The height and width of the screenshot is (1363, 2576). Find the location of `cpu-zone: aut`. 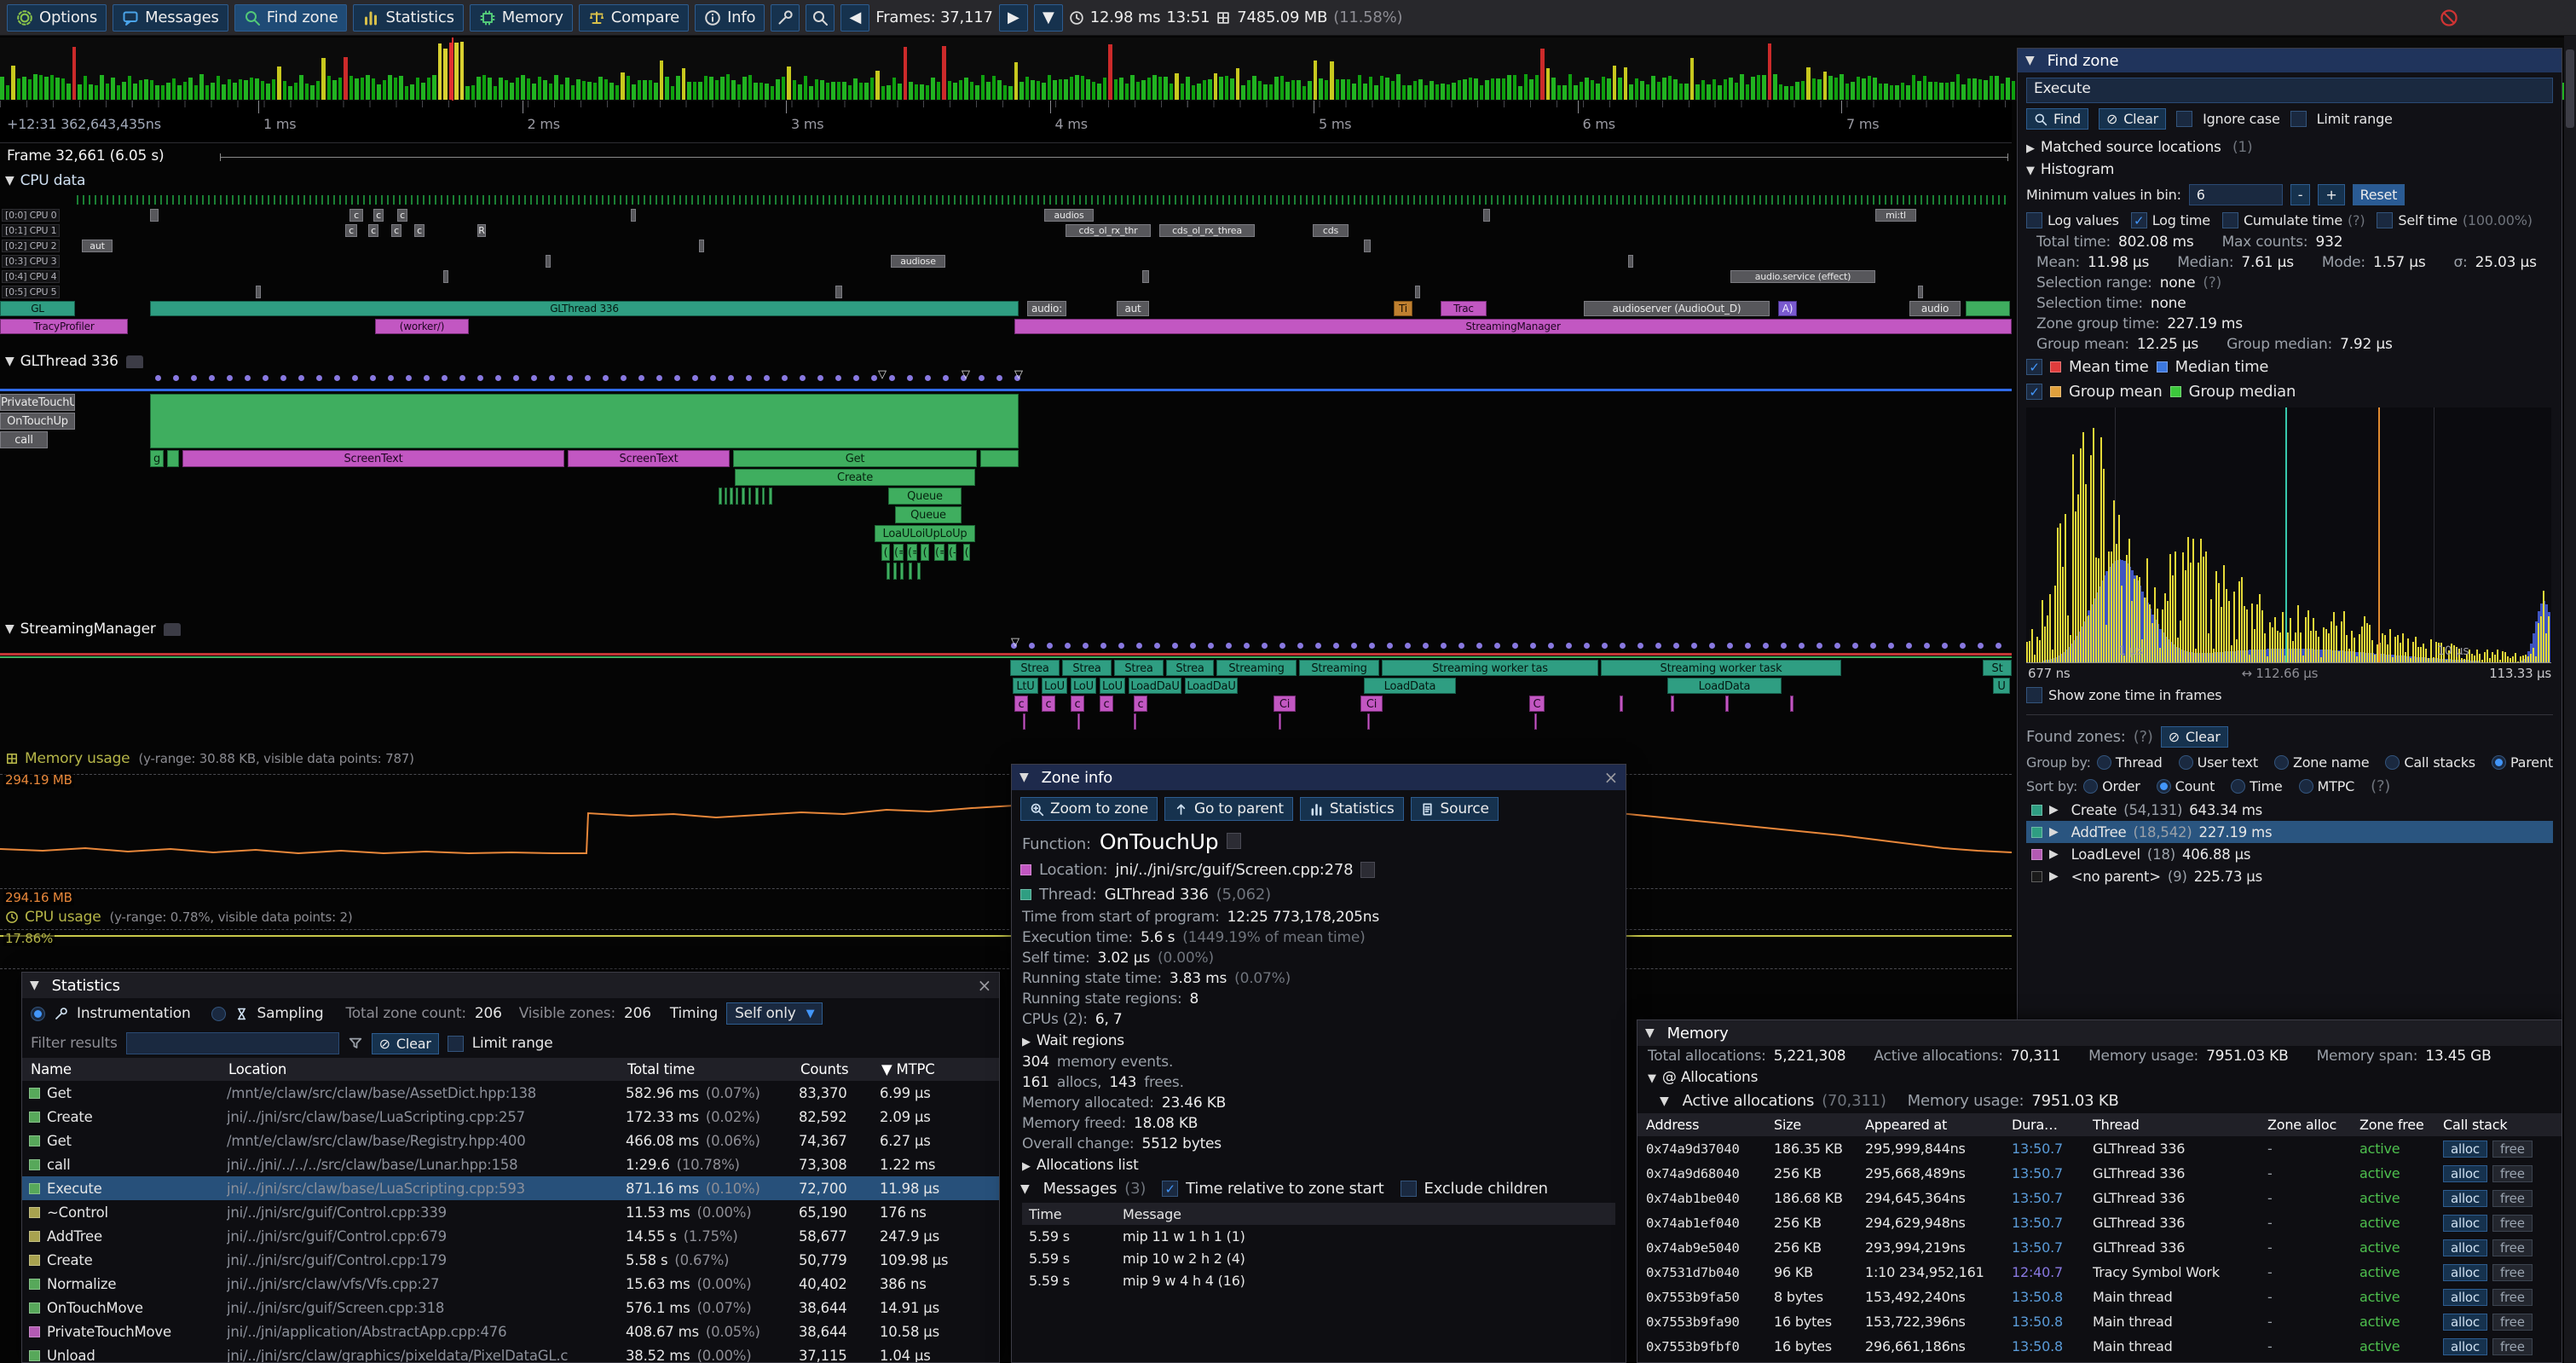

cpu-zone: aut is located at coordinates (97, 246).